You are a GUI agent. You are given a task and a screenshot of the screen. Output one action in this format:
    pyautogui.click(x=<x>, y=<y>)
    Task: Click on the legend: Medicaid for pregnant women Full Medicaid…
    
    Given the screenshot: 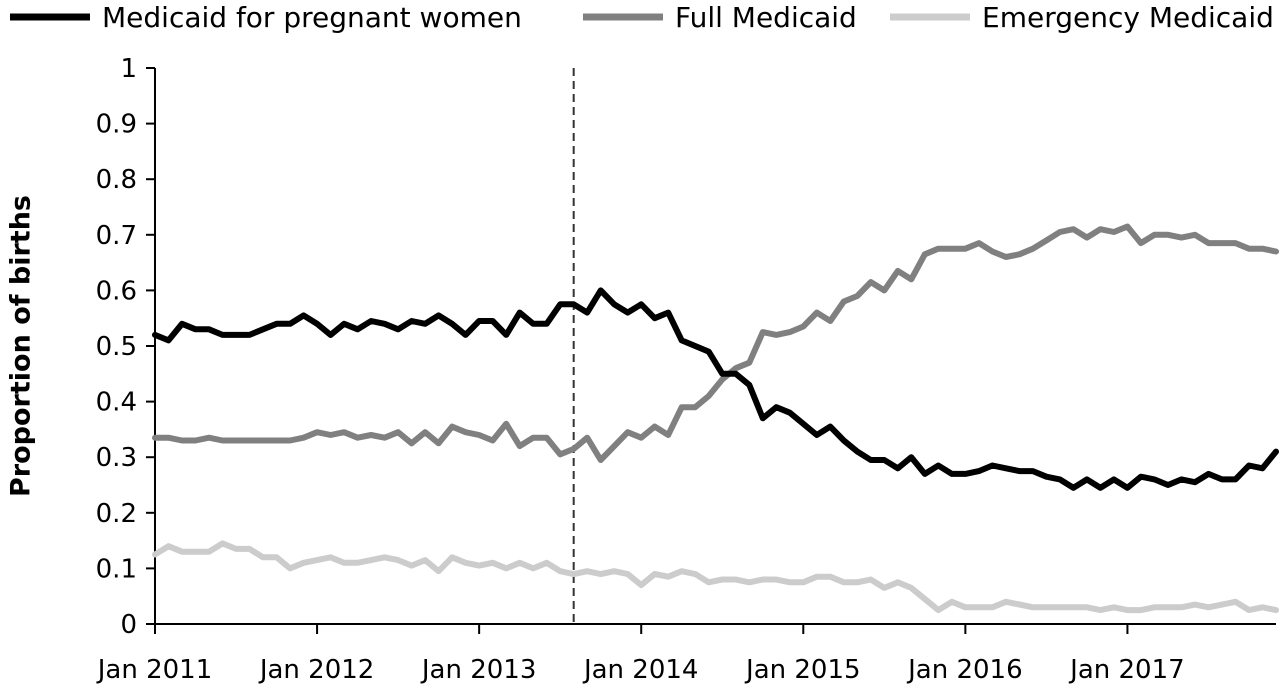 What is the action you would take?
    pyautogui.click(x=642, y=17)
    